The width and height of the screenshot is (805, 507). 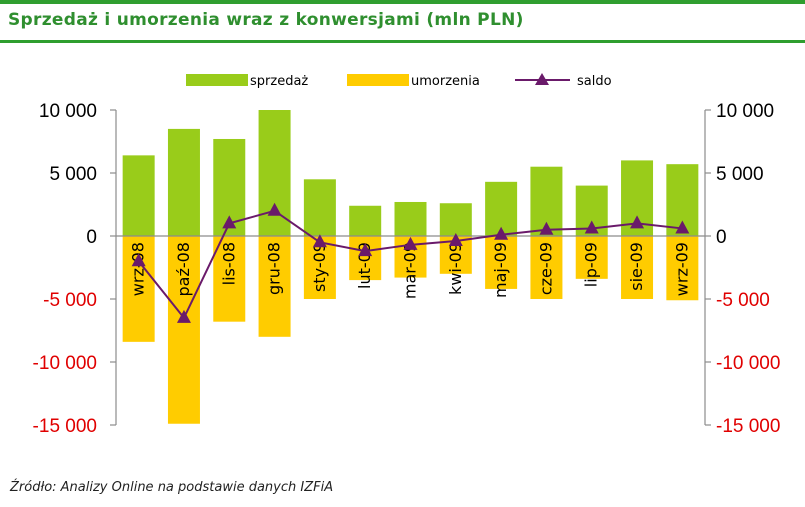 What do you see at coordinates (138, 269) in the screenshot?
I see `category-label: wrz-08` at bounding box center [138, 269].